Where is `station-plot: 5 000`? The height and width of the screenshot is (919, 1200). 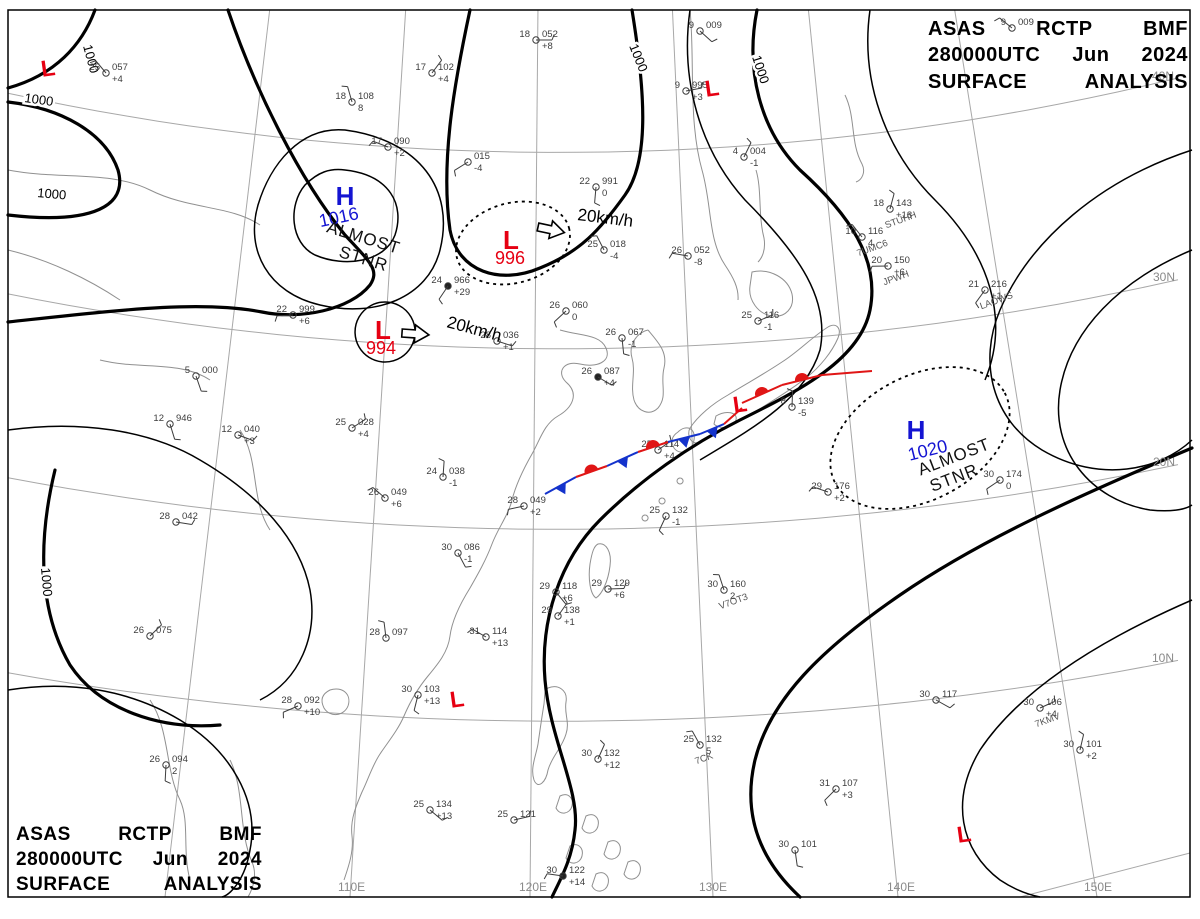
station-plot: 5 000 is located at coordinates (201, 378).